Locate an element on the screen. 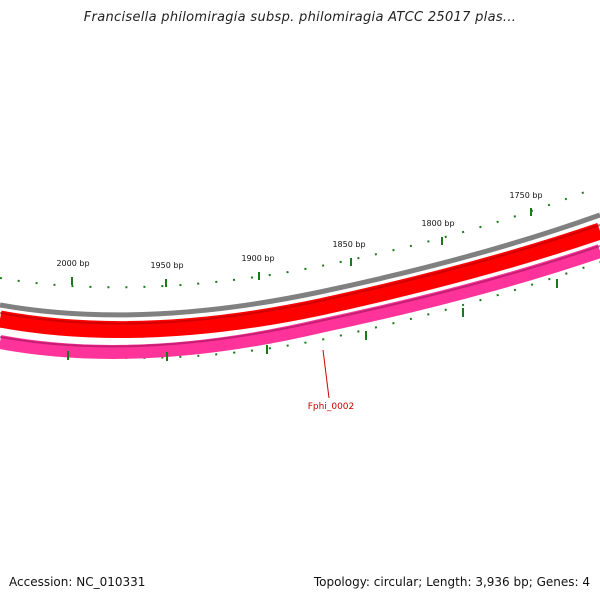  tick-label: 2000 bp is located at coordinates (72, 263).